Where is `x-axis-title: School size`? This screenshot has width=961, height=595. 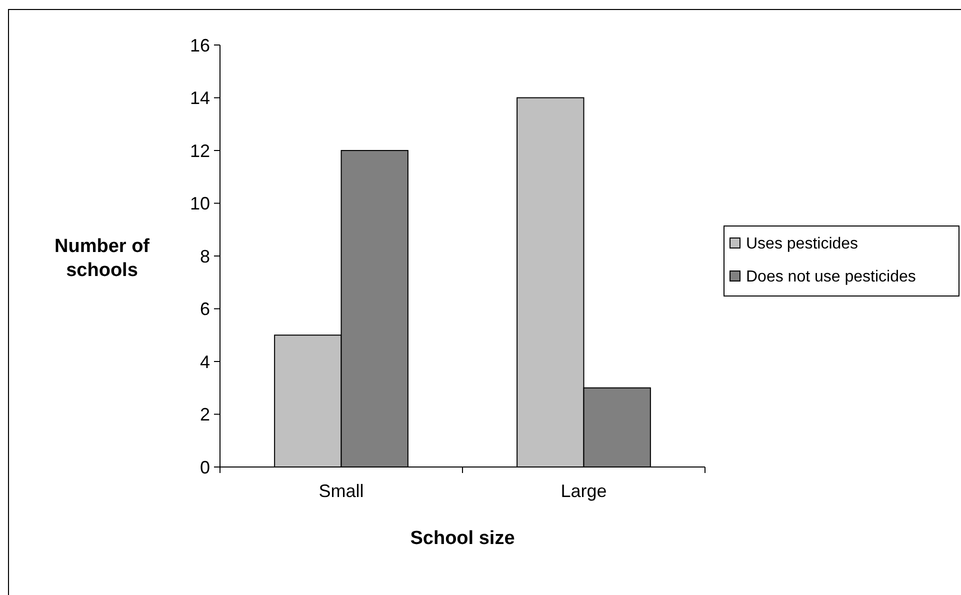
x-axis-title: School size is located at coordinates (462, 538).